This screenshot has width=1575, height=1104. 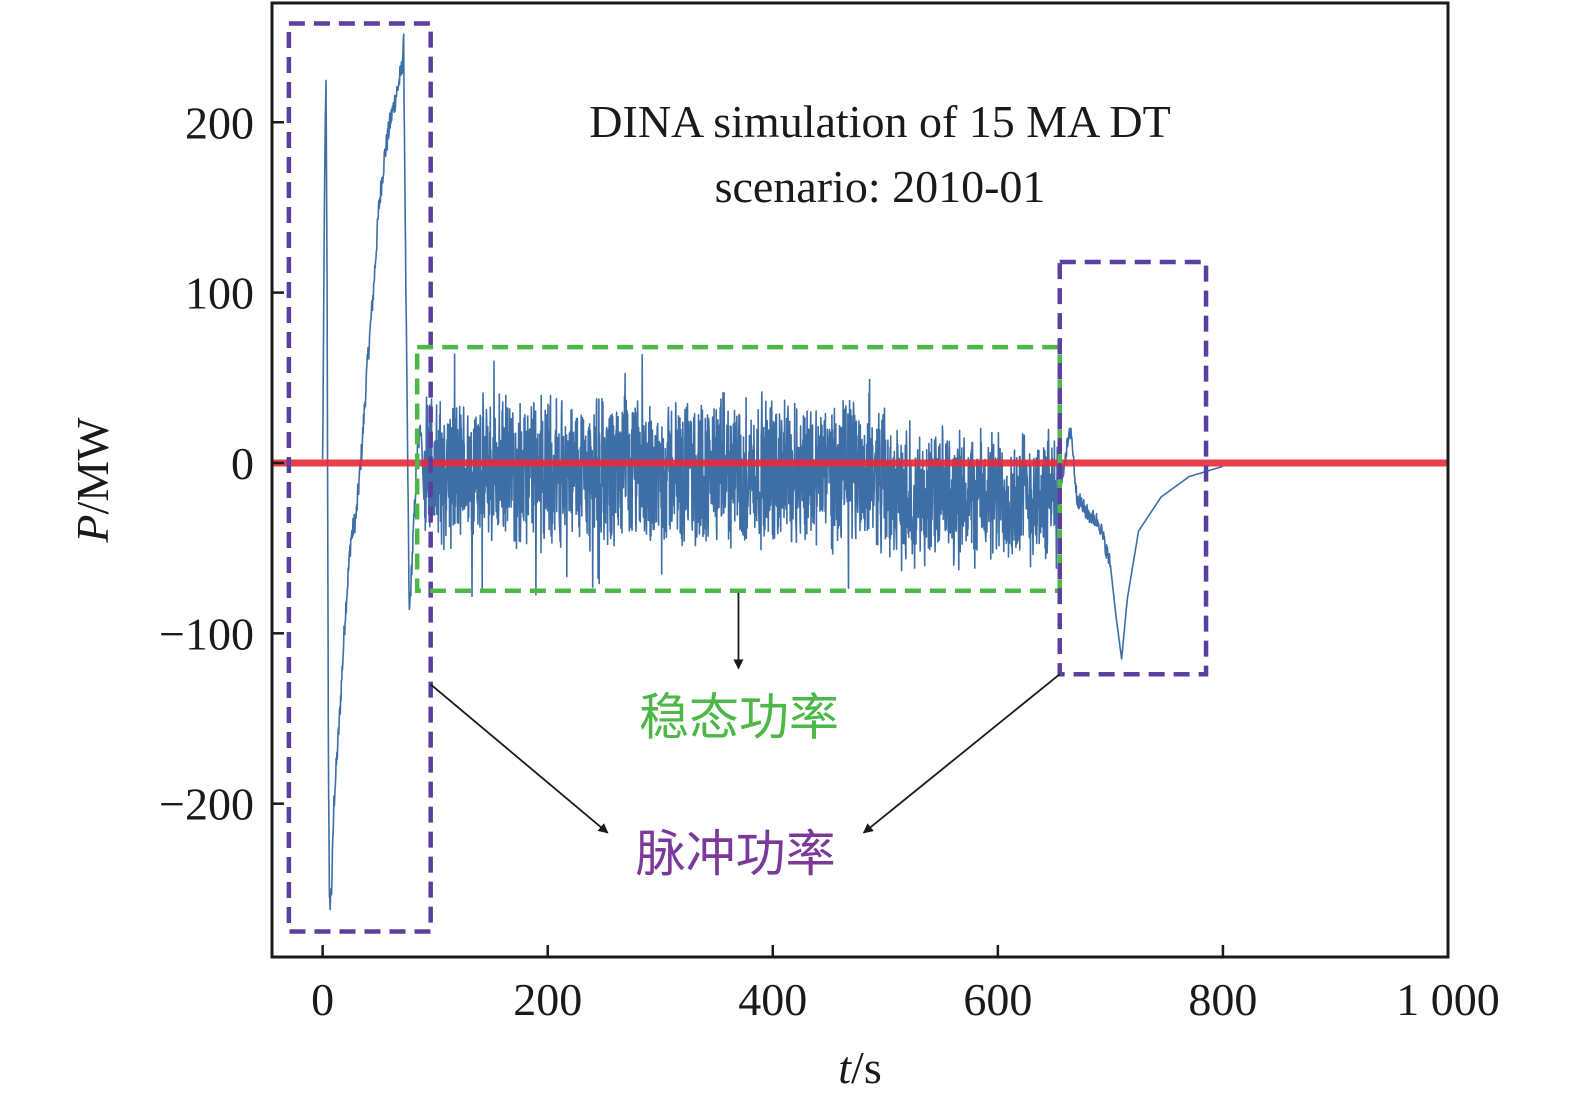 I want to click on y-axis-label: P/MW, so click(x=92, y=480).